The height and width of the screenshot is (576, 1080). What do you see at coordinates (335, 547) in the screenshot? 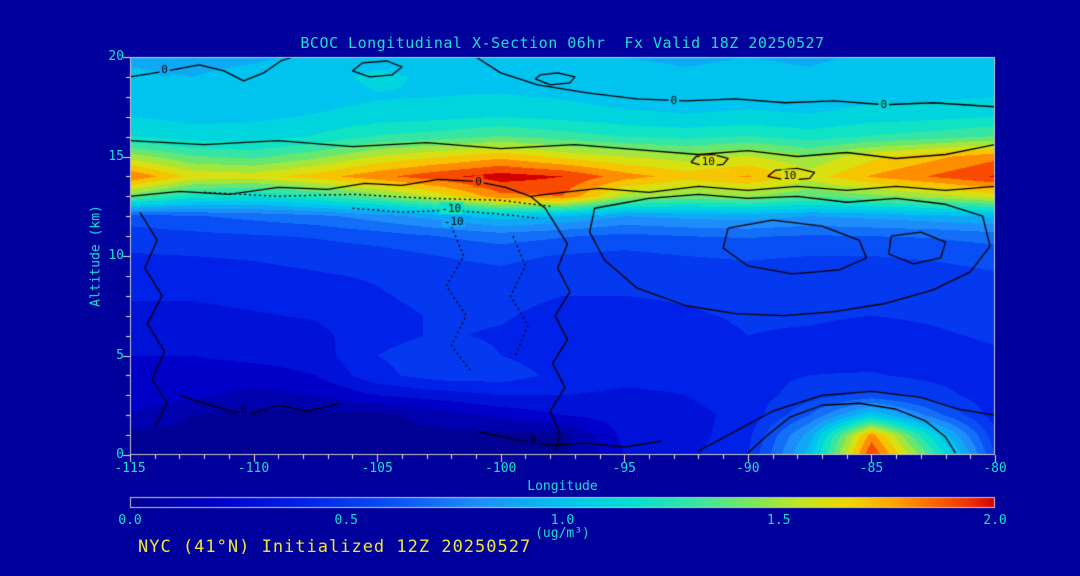
I see `init-info-text: NYC (41°N) Initialized 12Z 20250527` at bounding box center [335, 547].